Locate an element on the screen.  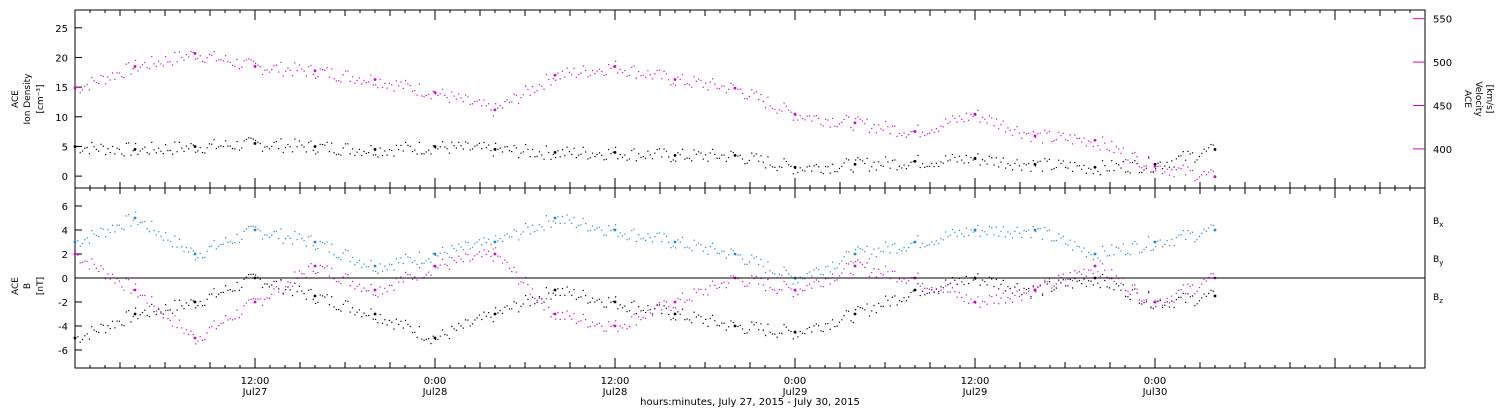
velocity-tick-label: 500 is located at coordinates (1442, 63).